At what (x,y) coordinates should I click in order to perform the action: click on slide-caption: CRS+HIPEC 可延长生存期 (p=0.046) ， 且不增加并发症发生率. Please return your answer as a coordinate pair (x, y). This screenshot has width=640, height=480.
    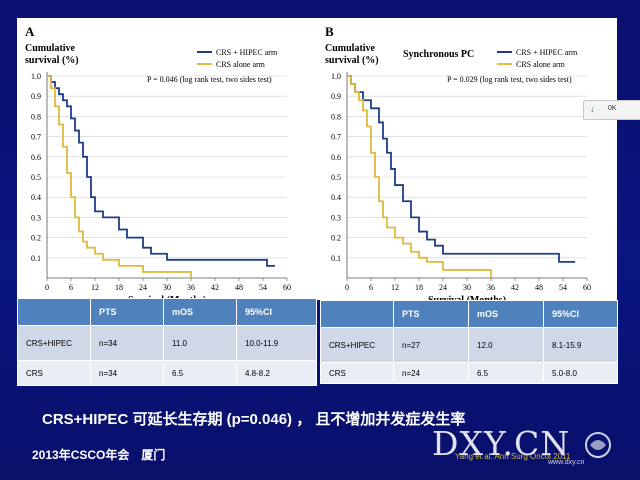
    Looking at the image, I should click on (254, 419).